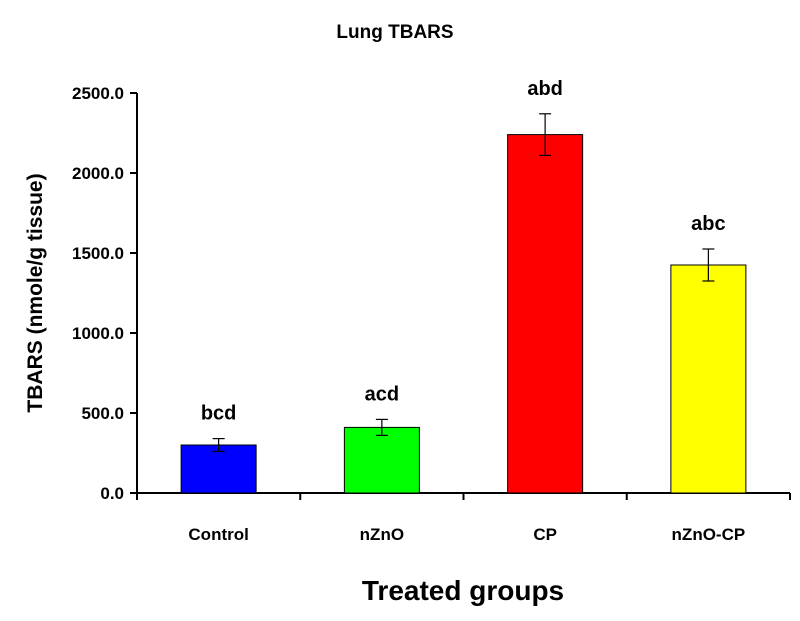 The height and width of the screenshot is (621, 800). Describe the element at coordinates (709, 534) in the screenshot. I see `category-label: nZnO-CP` at that location.